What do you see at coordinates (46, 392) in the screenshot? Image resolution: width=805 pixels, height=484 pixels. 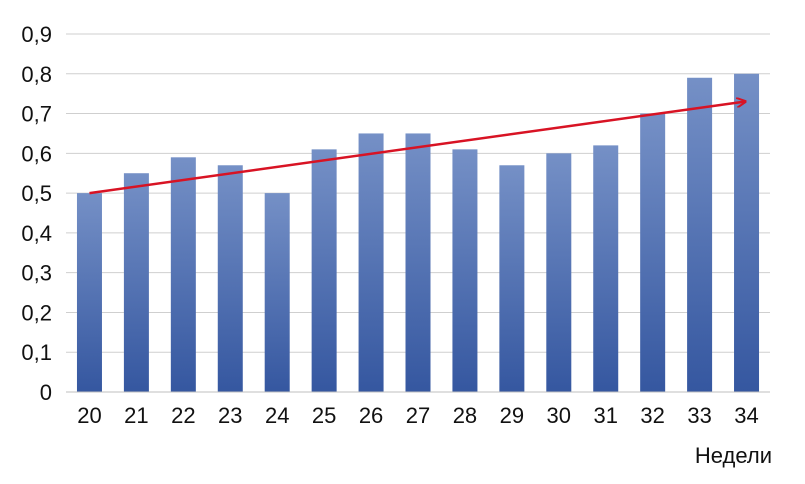 I see `y-tick-label: 0` at bounding box center [46, 392].